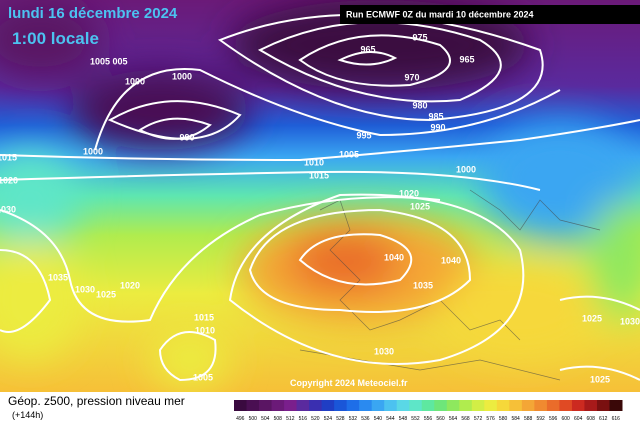 This screenshot has height=427, width=640. What do you see at coordinates (119, 61) in the screenshot?
I see `isobar-label: 005` at bounding box center [119, 61].